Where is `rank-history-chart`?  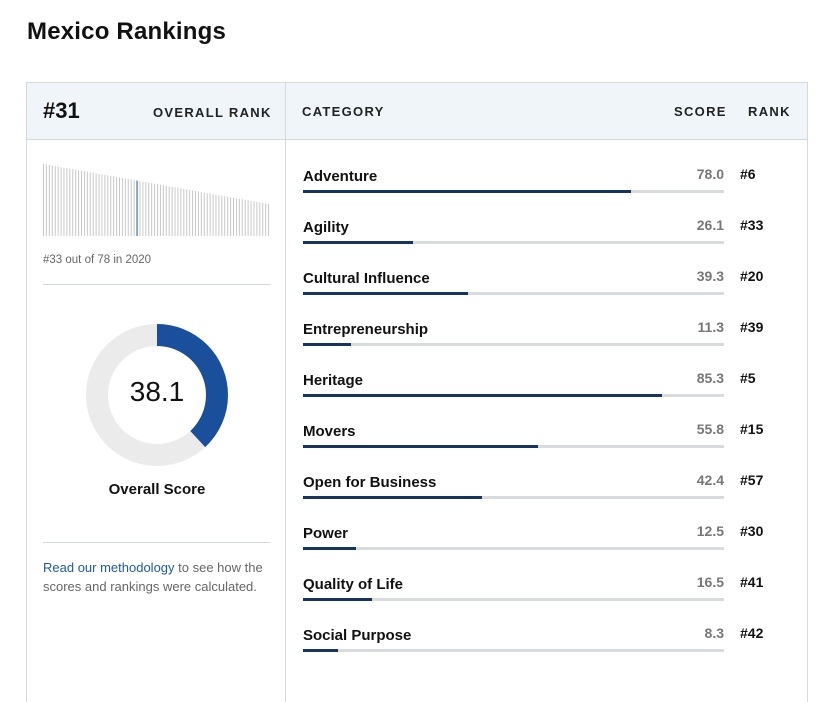 rank-history-chart is located at coordinates (156, 200).